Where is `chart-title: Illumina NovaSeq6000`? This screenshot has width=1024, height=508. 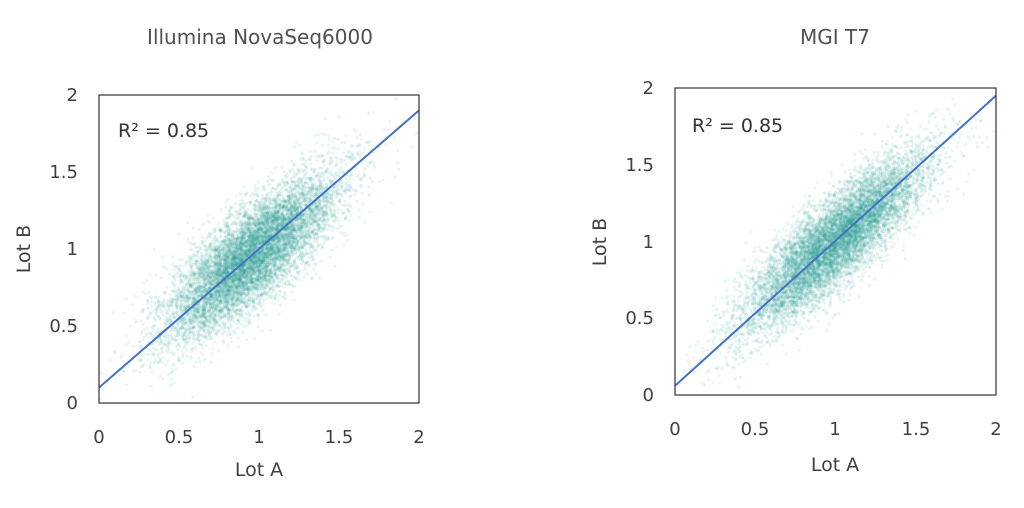 chart-title: Illumina NovaSeq6000 is located at coordinates (260, 37).